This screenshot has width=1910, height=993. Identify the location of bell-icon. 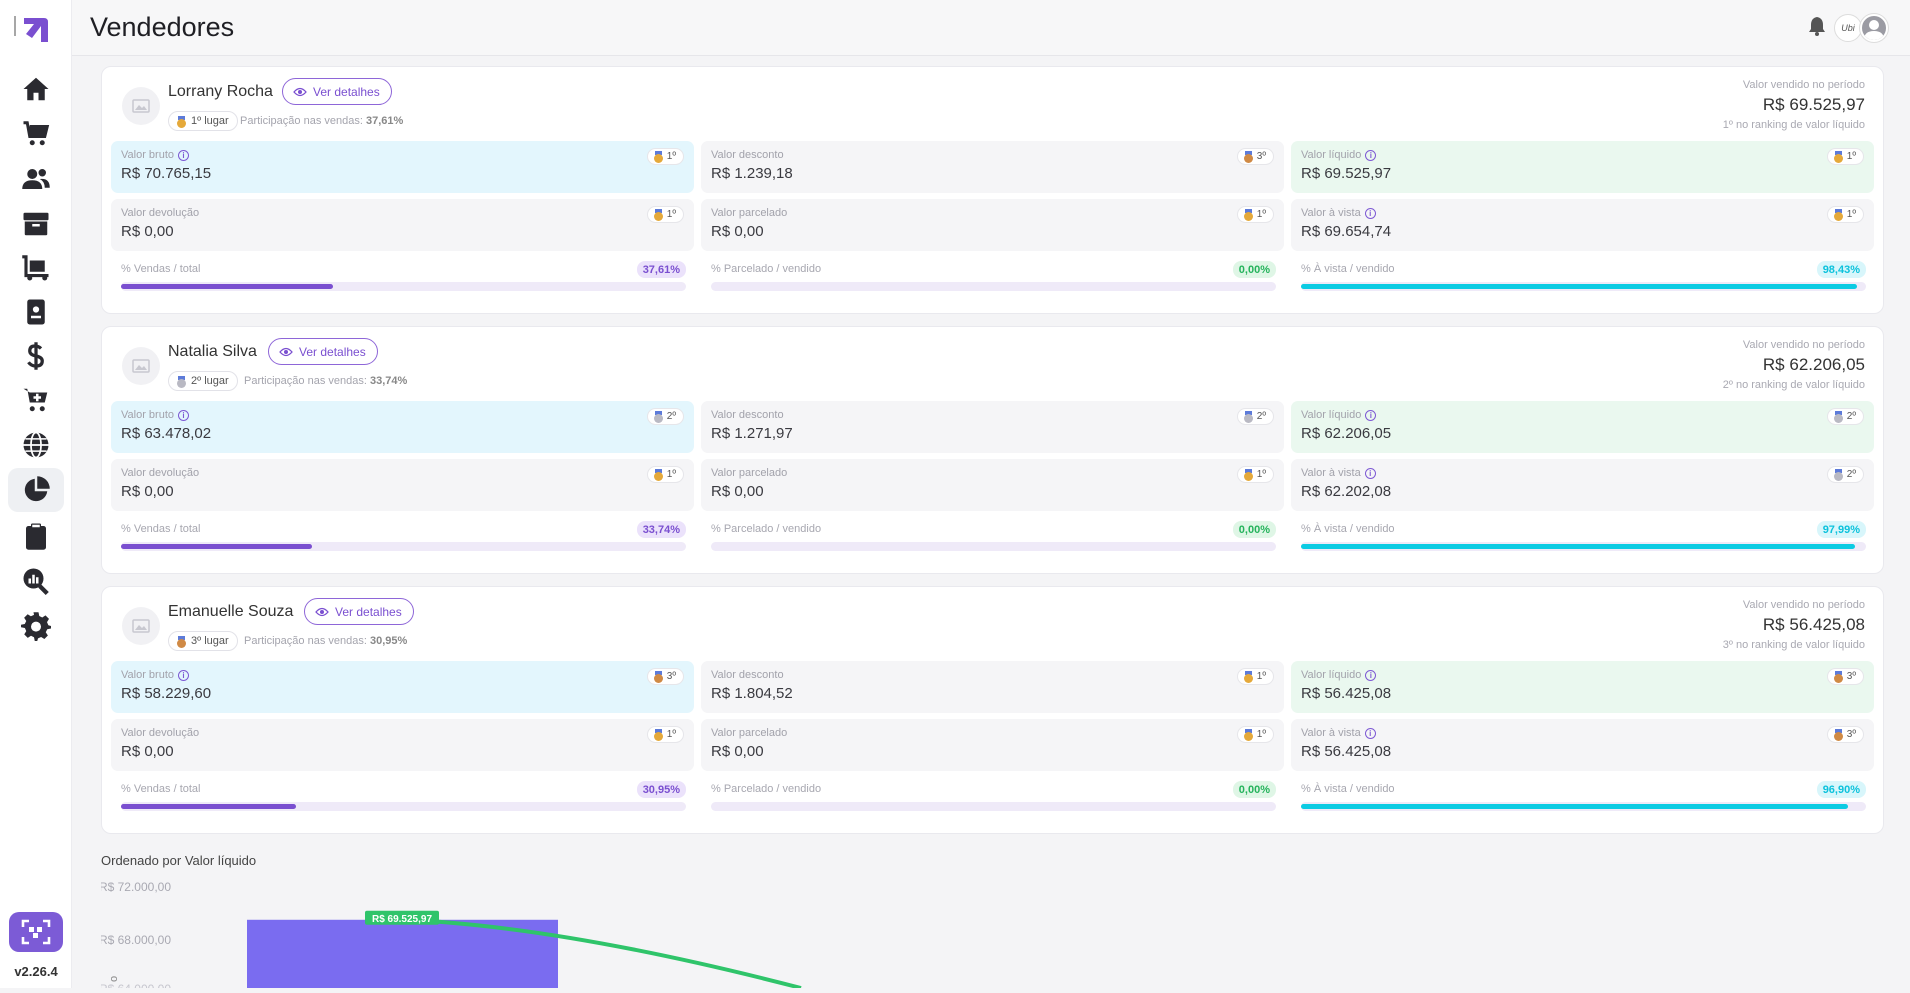
(1817, 26).